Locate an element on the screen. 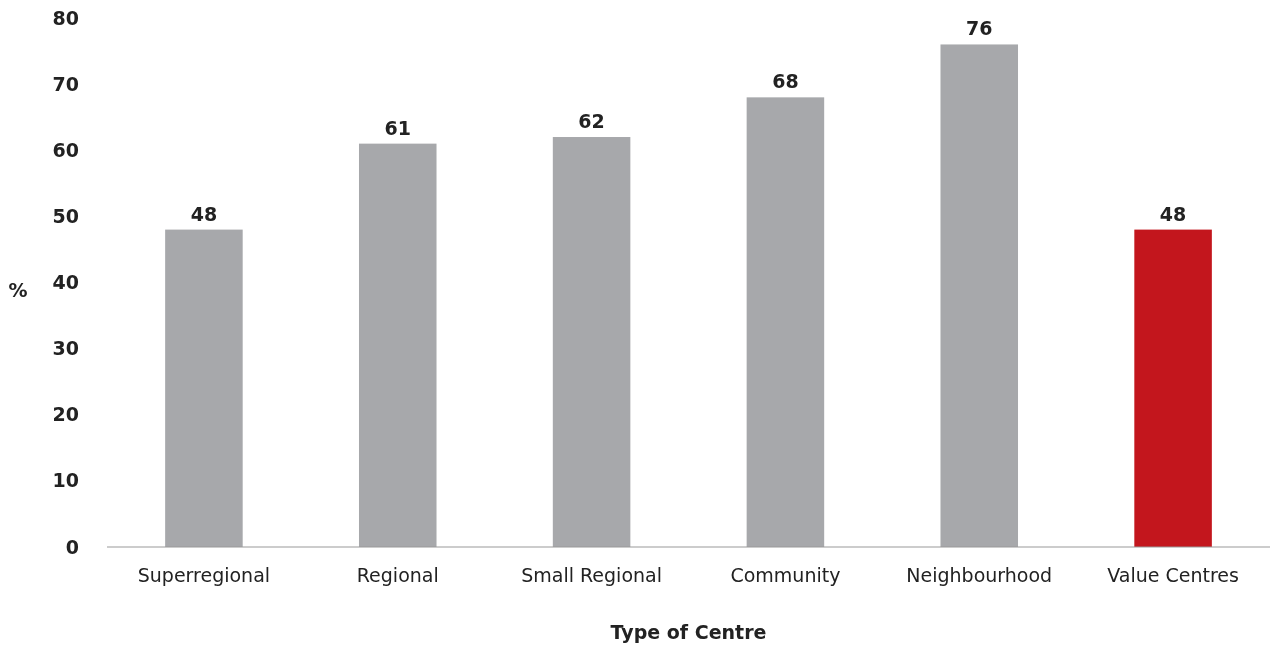  x-tick-label: Small Regional is located at coordinates (591, 575).